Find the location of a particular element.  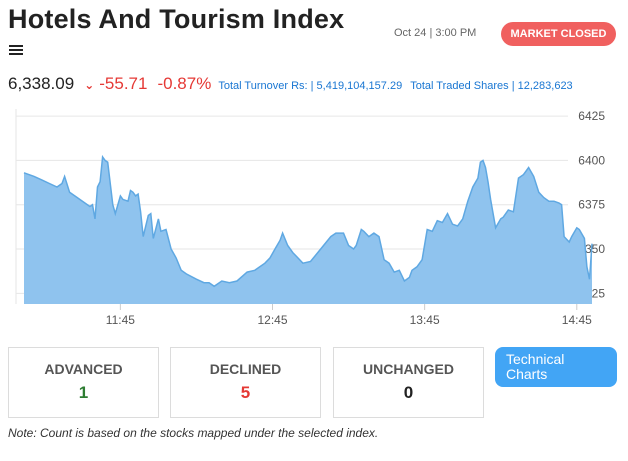

x-tick-label: 12:45 is located at coordinates (272, 320).